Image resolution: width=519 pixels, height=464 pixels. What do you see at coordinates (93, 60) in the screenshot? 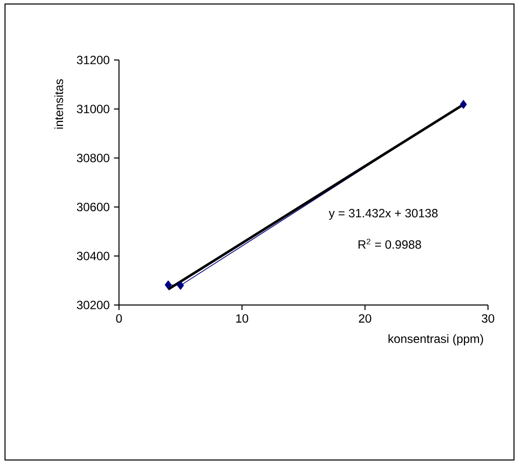
I see `y-tick-label: 31200` at bounding box center [93, 60].